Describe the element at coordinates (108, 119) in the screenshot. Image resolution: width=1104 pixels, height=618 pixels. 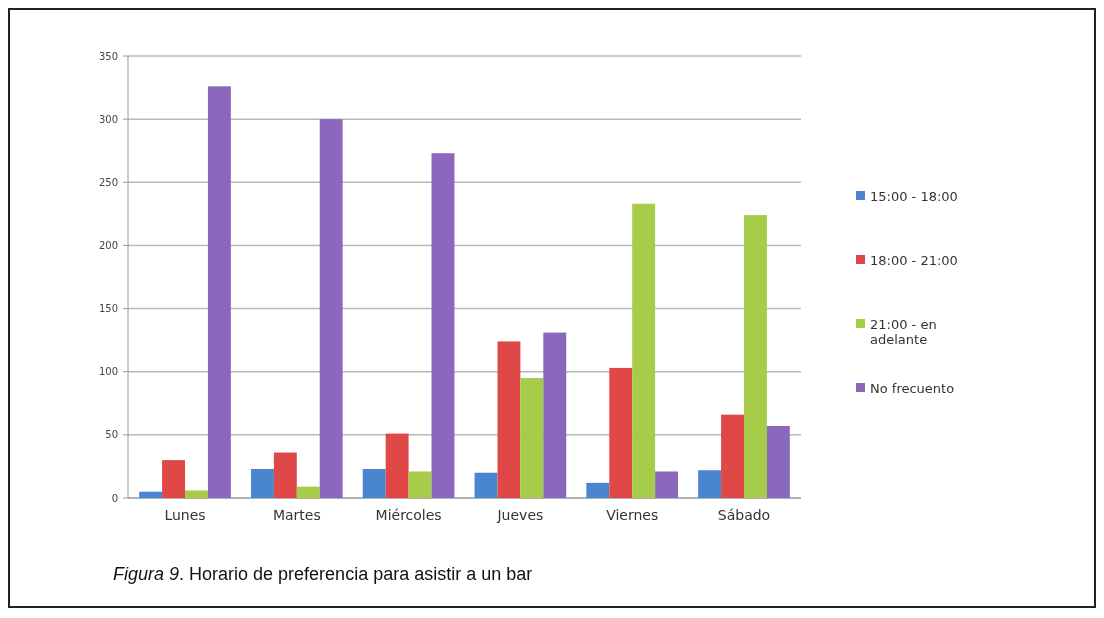
I see `y-tick-label: 300` at that location.